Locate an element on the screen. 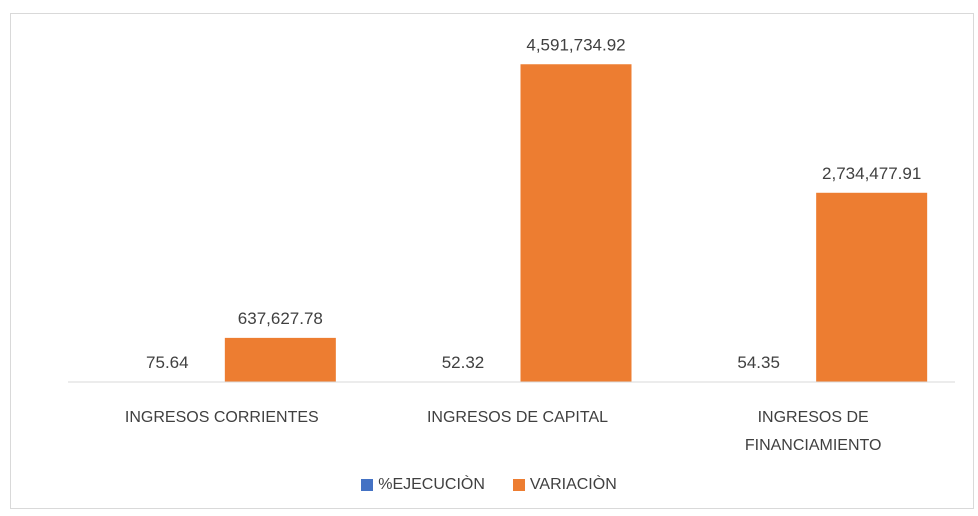  x-tick-label: INGRESOS DE FINANCIAMIENTO is located at coordinates (813, 431).